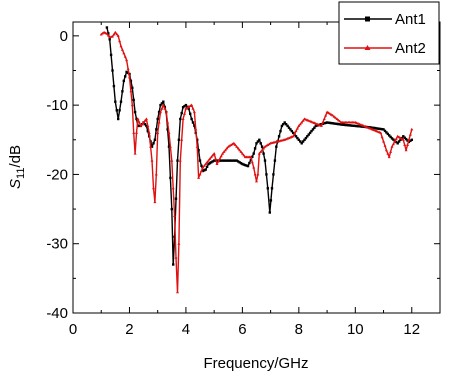 The height and width of the screenshot is (376, 457). Describe the element at coordinates (410, 19) in the screenshot. I see `legend-label-ant1: Ant1` at that location.